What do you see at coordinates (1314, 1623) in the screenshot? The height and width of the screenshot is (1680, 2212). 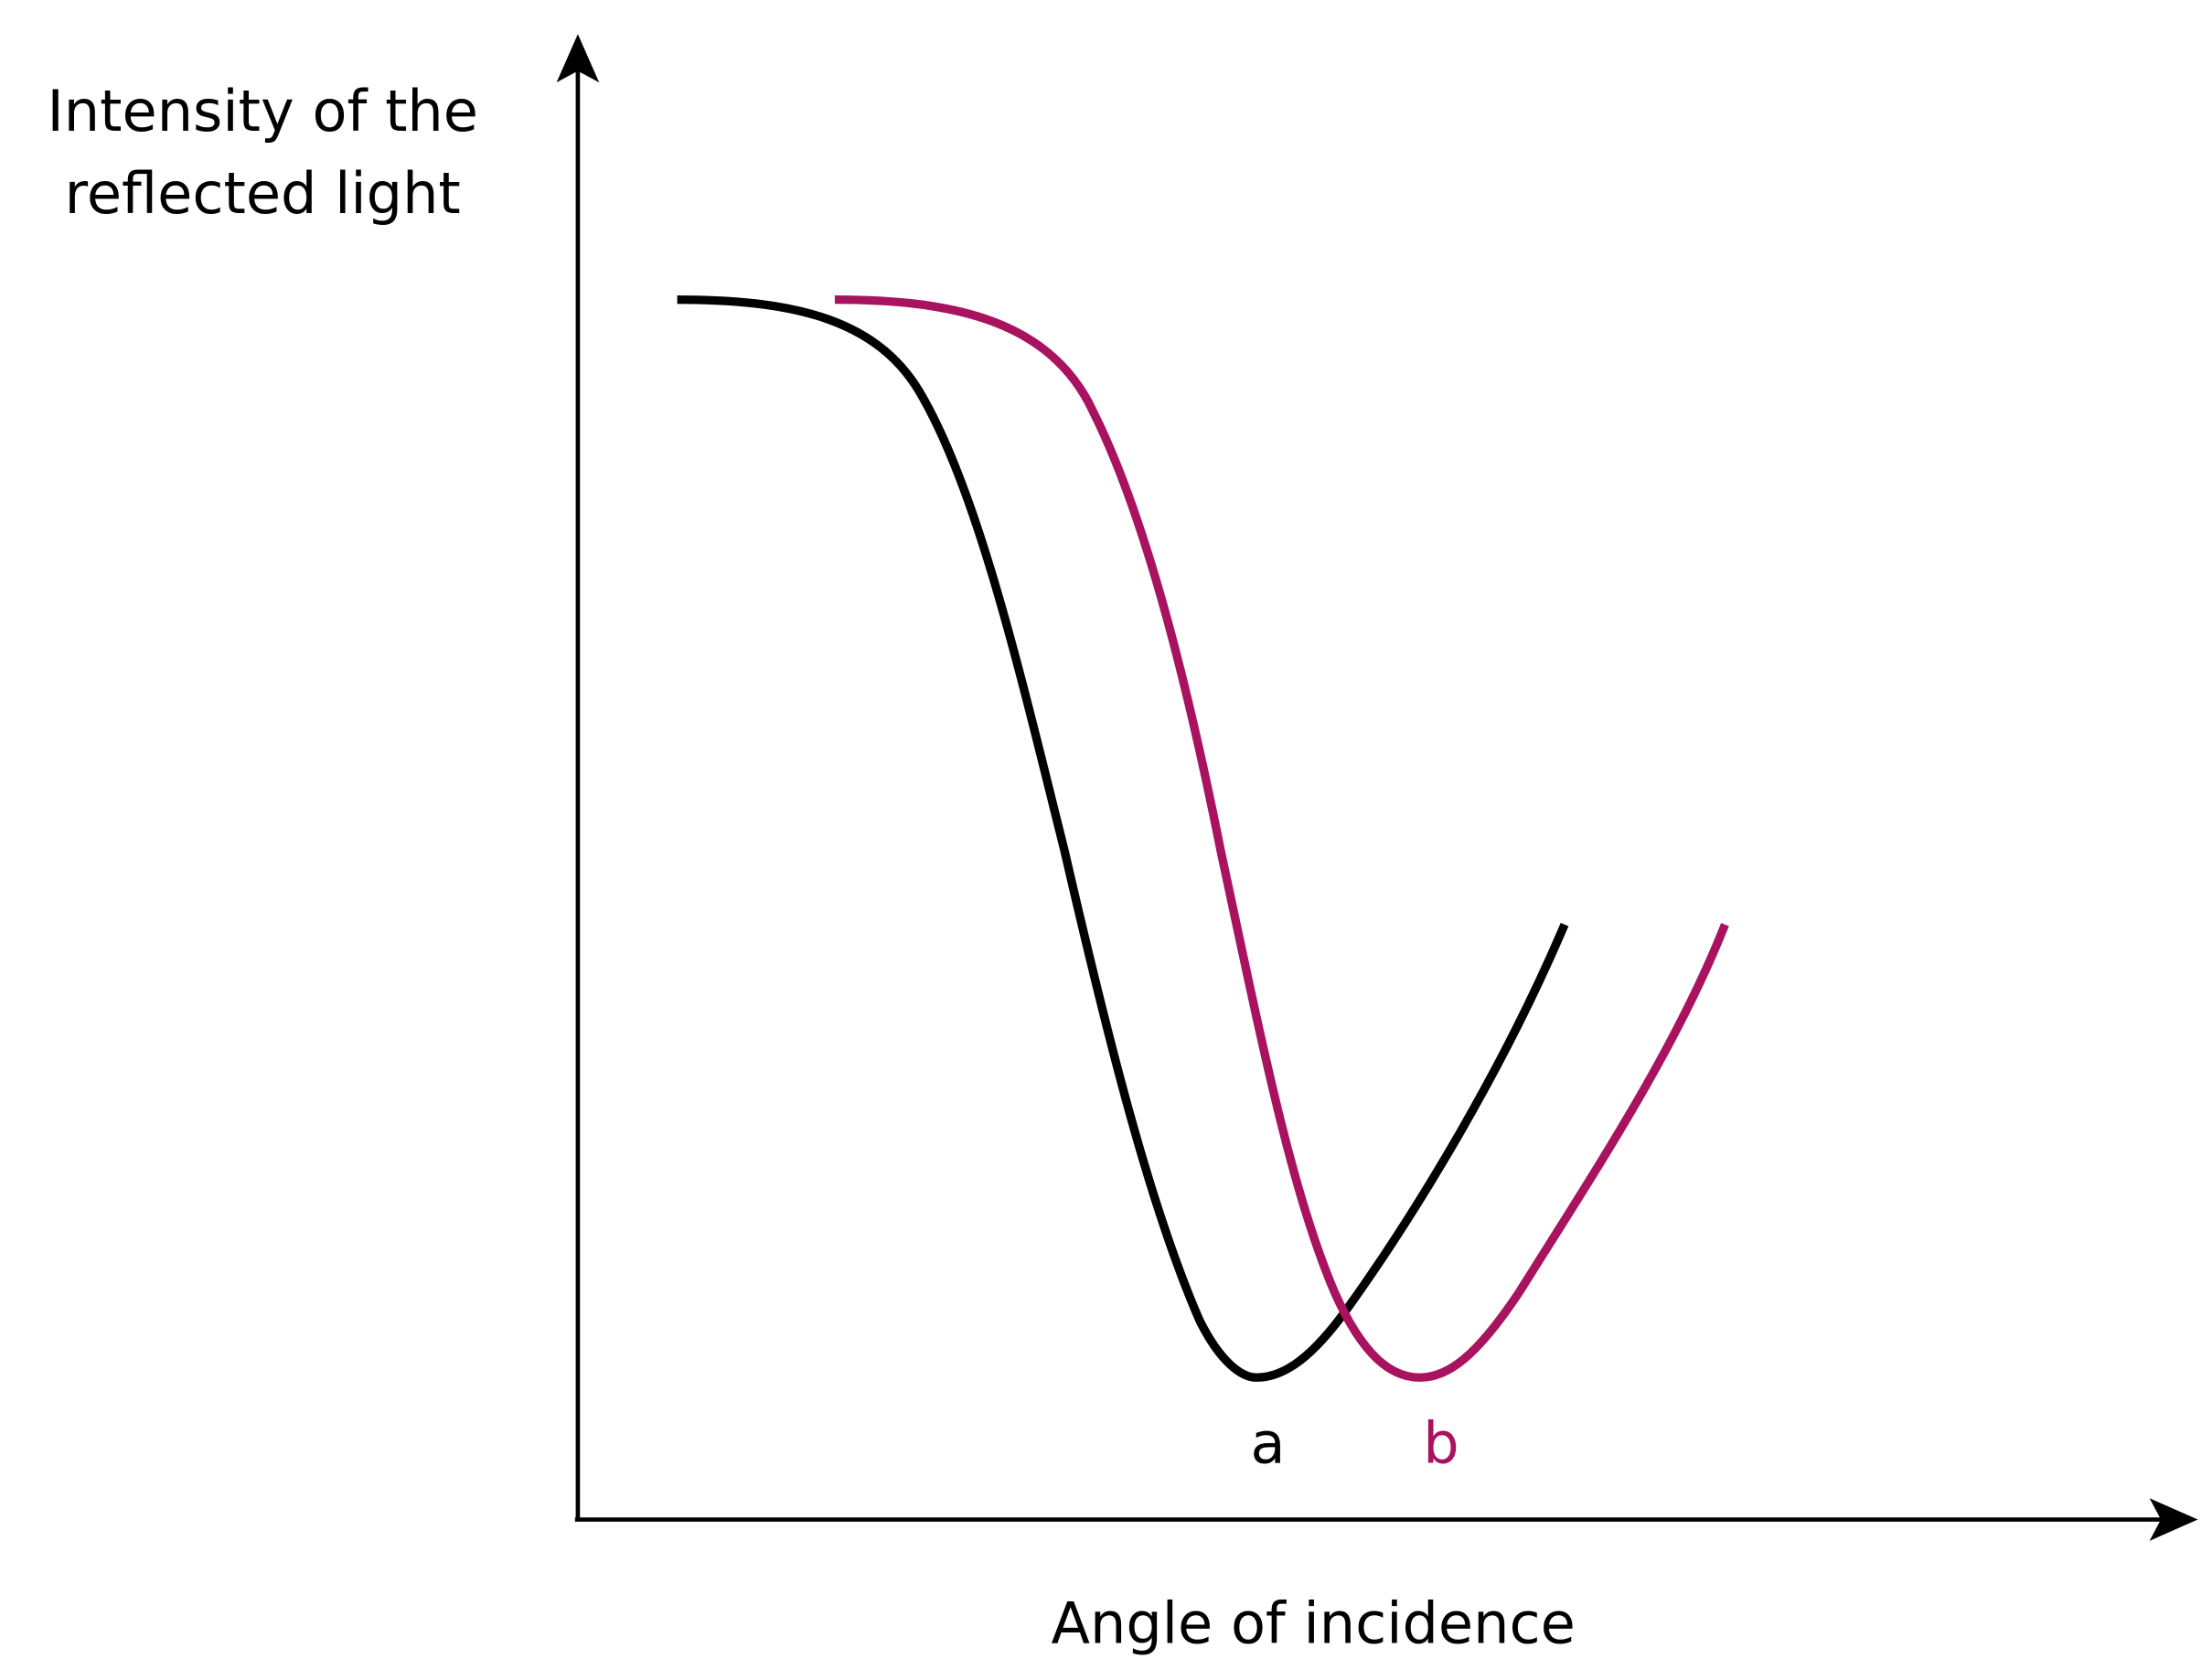 I see `x-axis-label: Angle of incidence` at bounding box center [1314, 1623].